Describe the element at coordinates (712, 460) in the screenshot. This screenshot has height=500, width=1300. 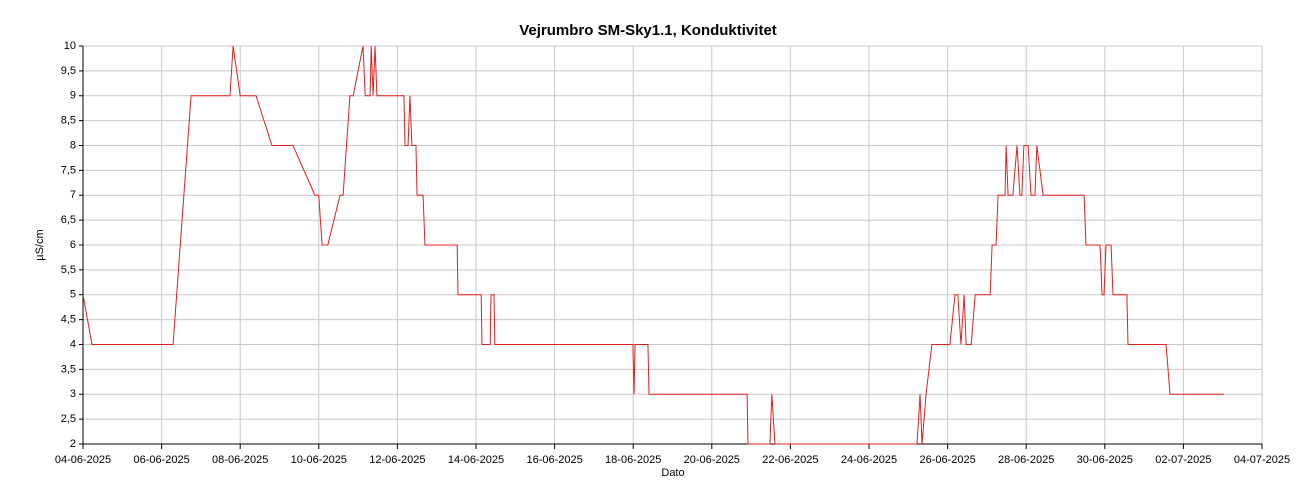
I see `x-tick-label: 20-06-2025` at that location.